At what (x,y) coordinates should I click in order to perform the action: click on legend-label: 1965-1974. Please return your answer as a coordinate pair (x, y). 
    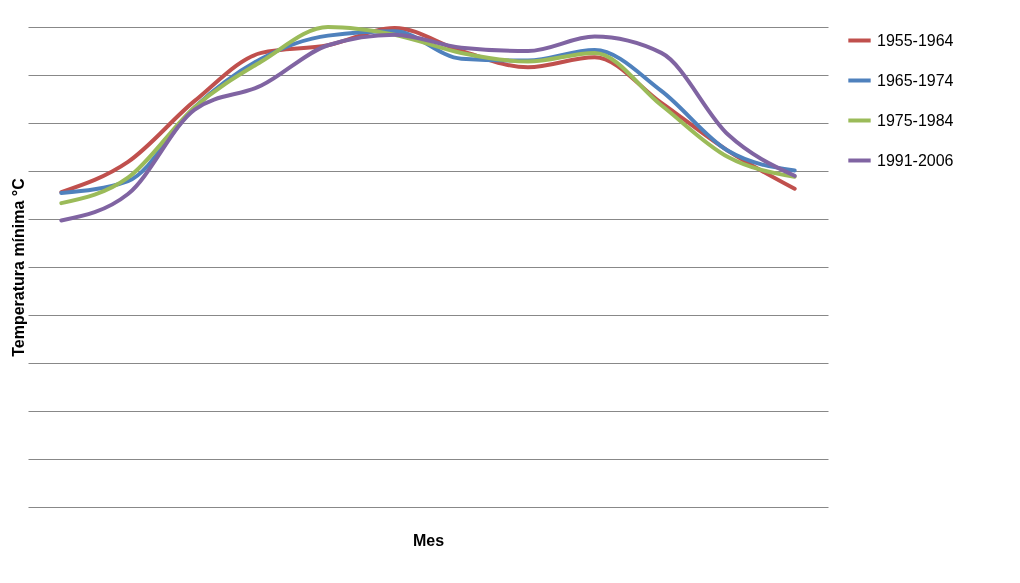
    Looking at the image, I should click on (915, 80).